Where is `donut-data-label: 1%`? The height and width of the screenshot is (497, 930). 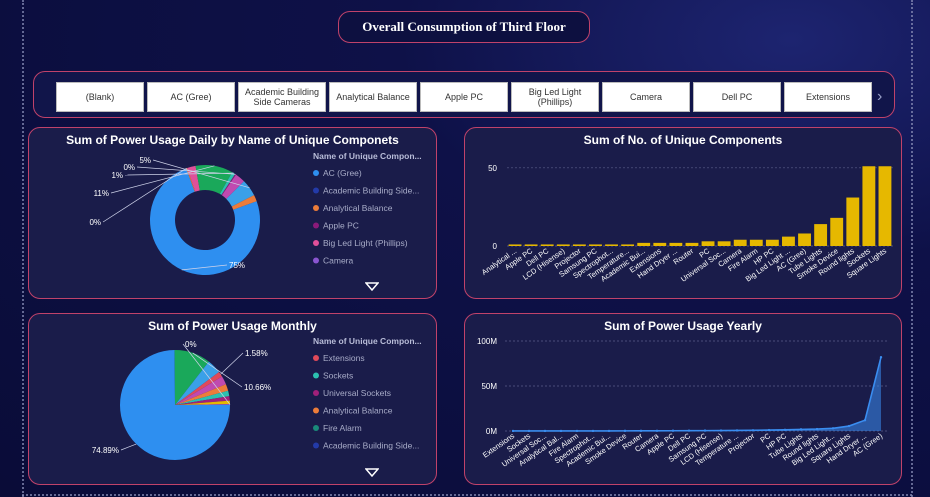
donut-data-label: 1% is located at coordinates (117, 175).